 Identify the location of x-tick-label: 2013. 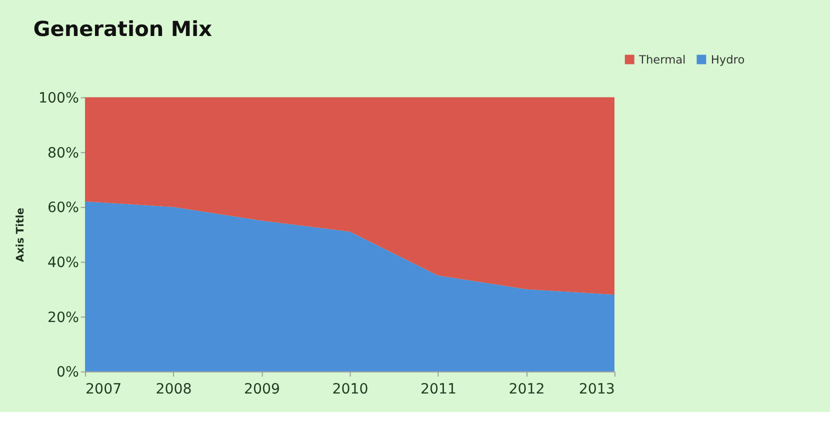
(596, 390).